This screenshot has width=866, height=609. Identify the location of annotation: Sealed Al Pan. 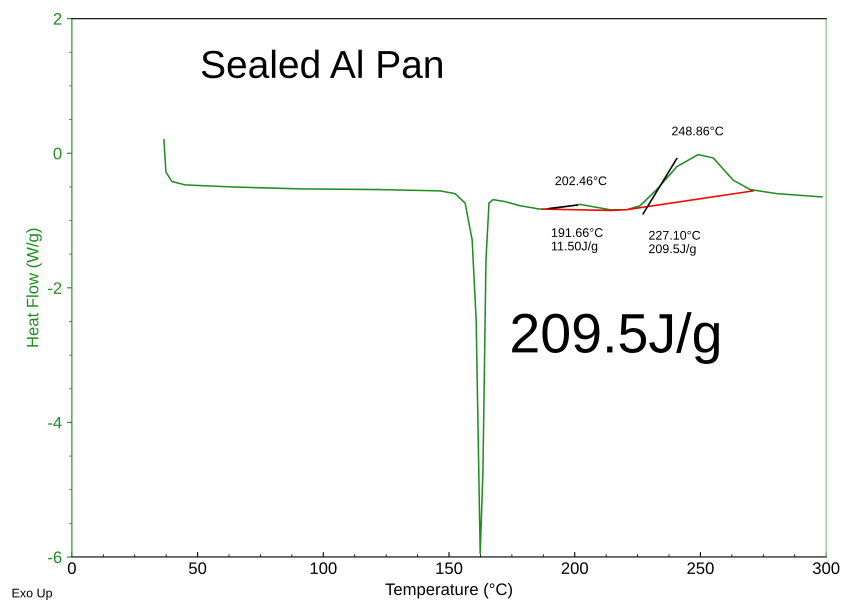
(322, 64).